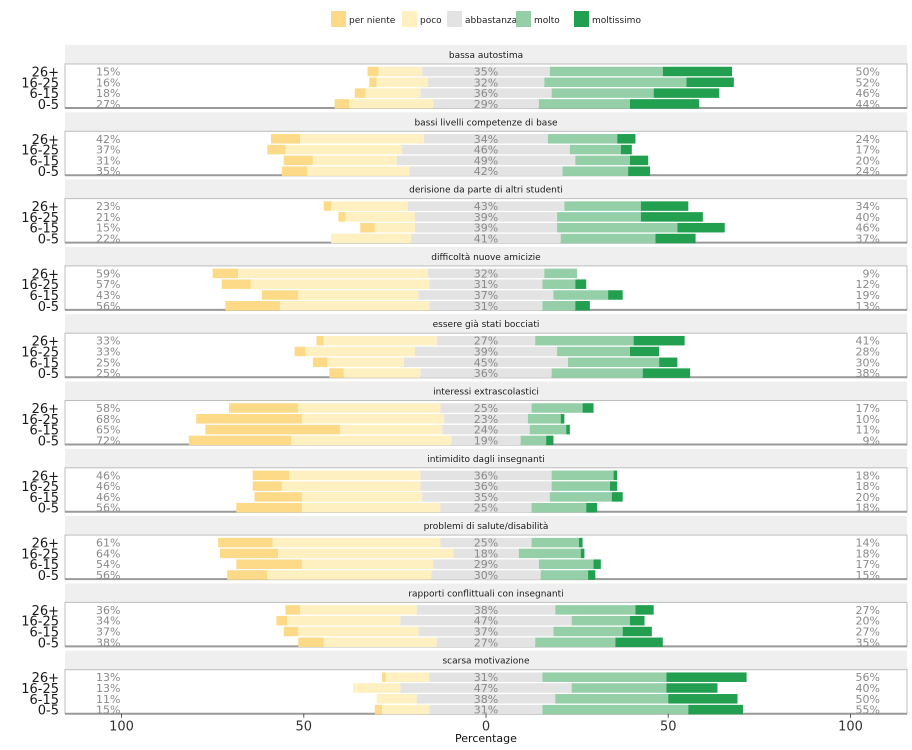 This screenshot has height=750, width=912. I want to click on pct-mid: 31%, so click(486, 677).